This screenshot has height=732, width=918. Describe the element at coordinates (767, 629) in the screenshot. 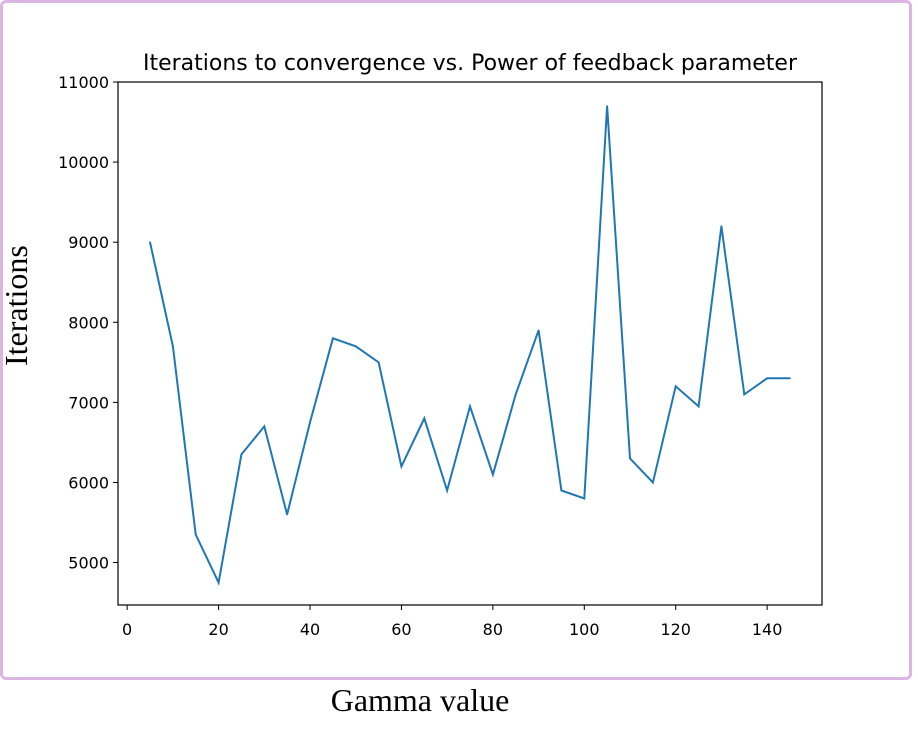

I see `x-tick-label: 140` at that location.